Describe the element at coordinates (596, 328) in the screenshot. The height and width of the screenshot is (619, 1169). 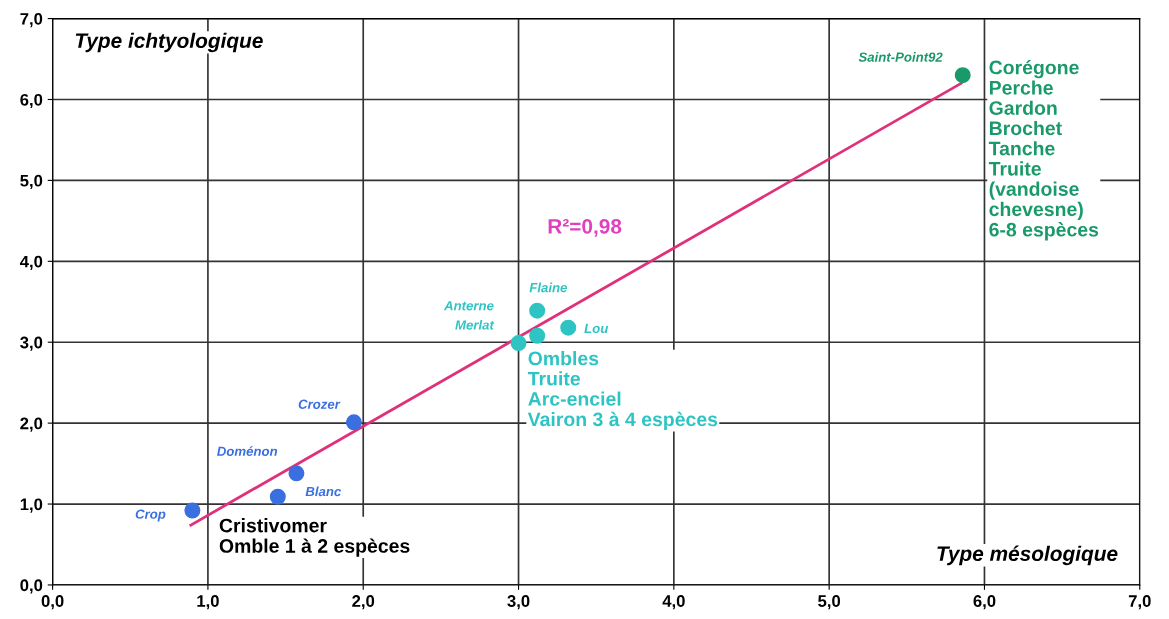
I see `annotation: Lou` at that location.